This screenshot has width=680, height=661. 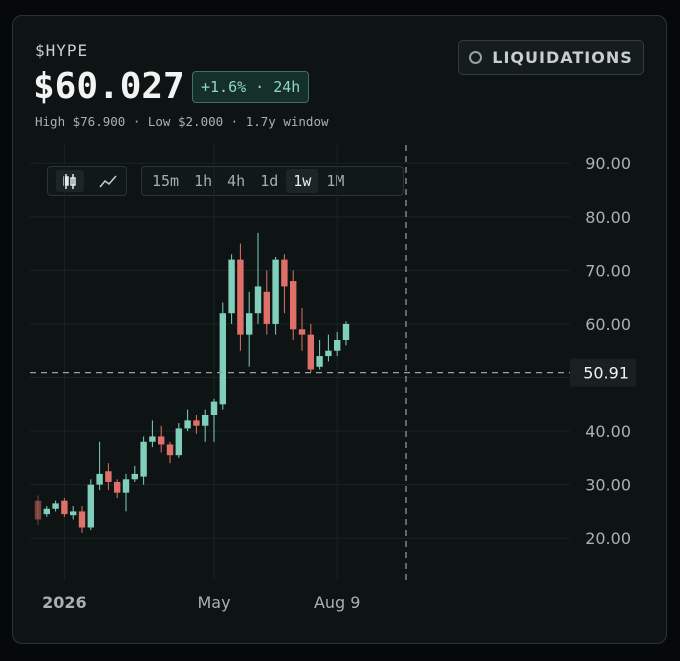 What do you see at coordinates (203, 181) in the screenshot?
I see `timeframe-button: 1h` at bounding box center [203, 181].